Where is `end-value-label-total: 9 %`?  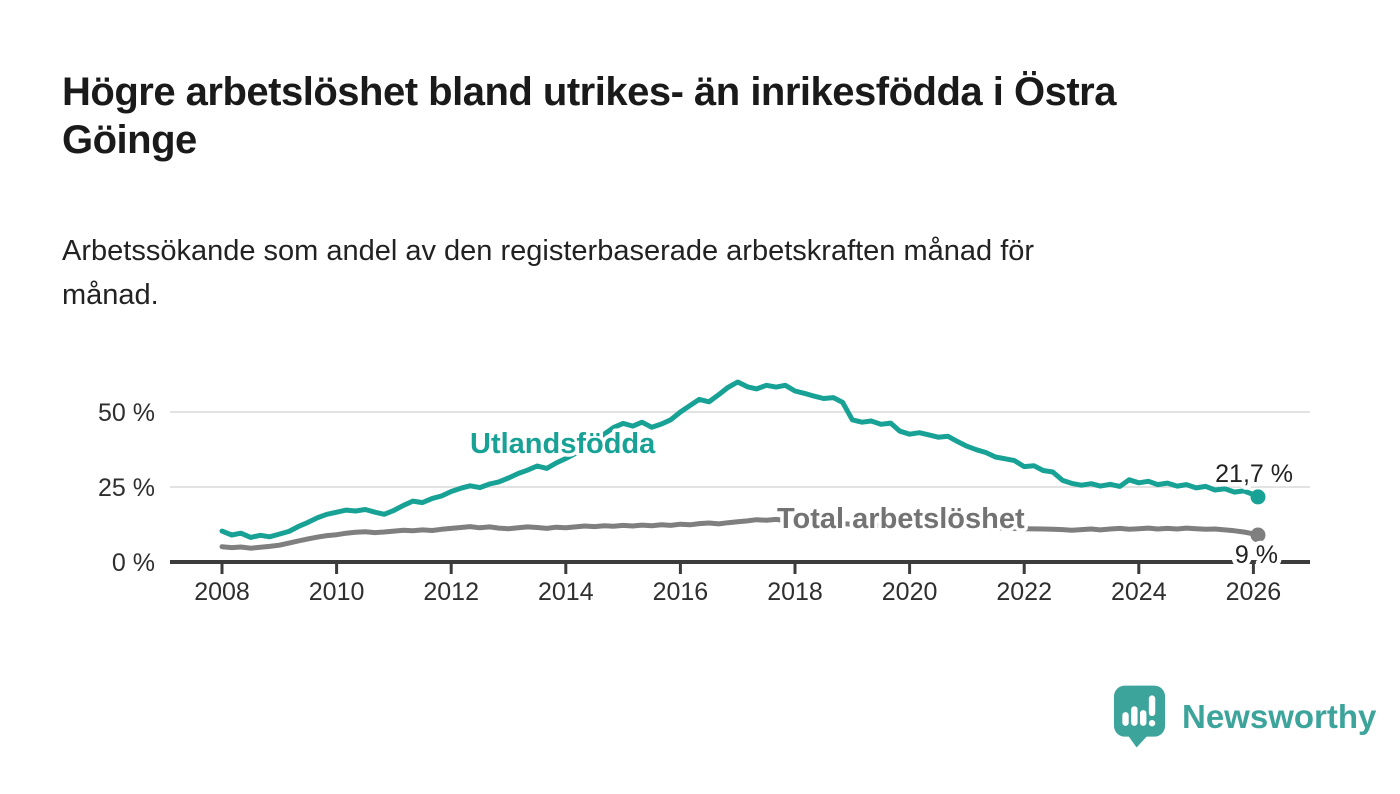
end-value-label-total: 9 % is located at coordinates (1256, 555).